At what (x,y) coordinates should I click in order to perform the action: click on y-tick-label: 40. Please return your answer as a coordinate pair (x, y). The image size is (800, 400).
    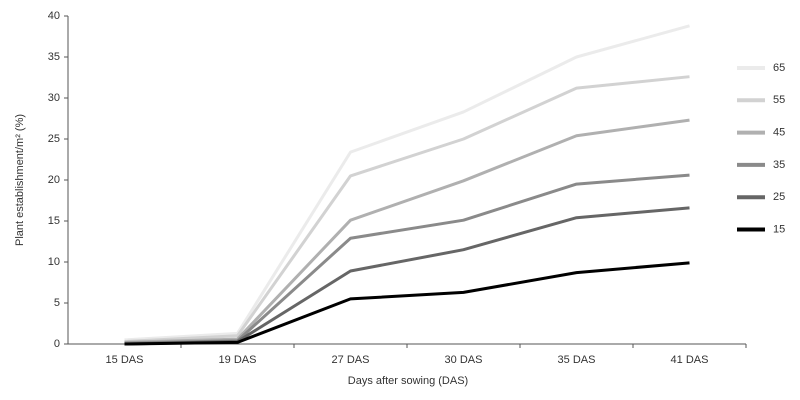
    Looking at the image, I should click on (54, 16).